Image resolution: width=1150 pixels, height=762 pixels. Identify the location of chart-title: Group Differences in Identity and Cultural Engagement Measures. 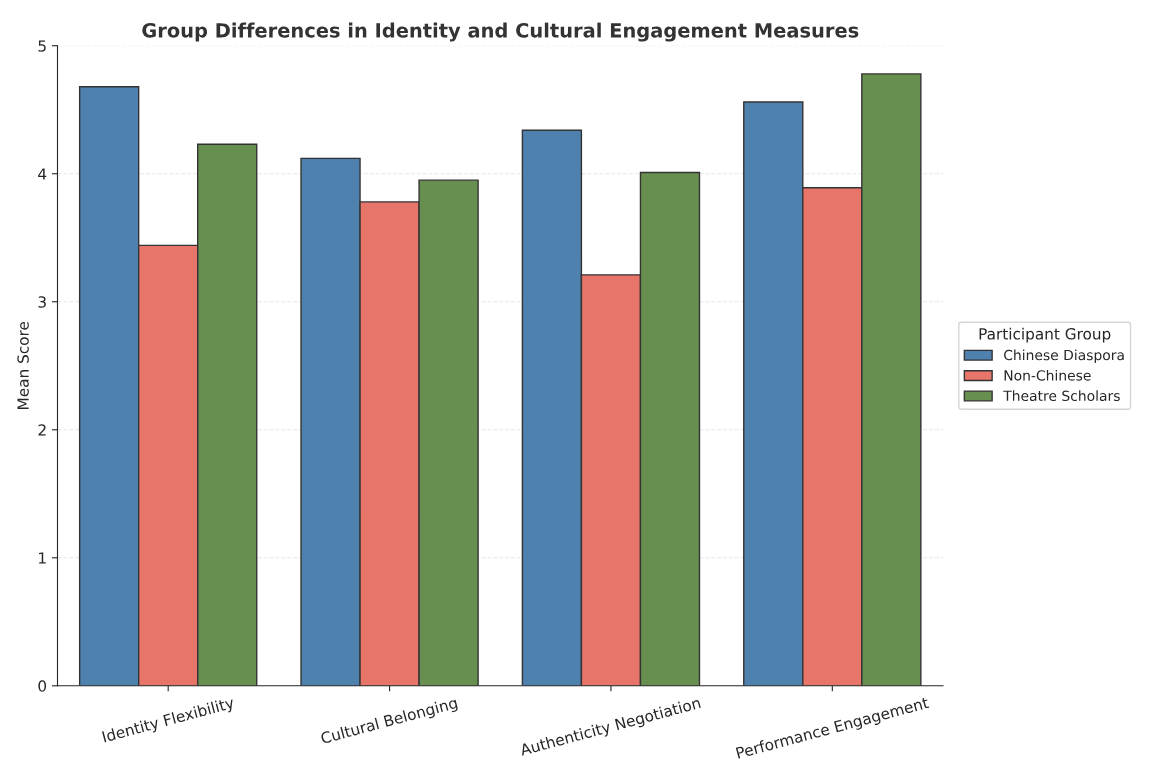
(500, 32).